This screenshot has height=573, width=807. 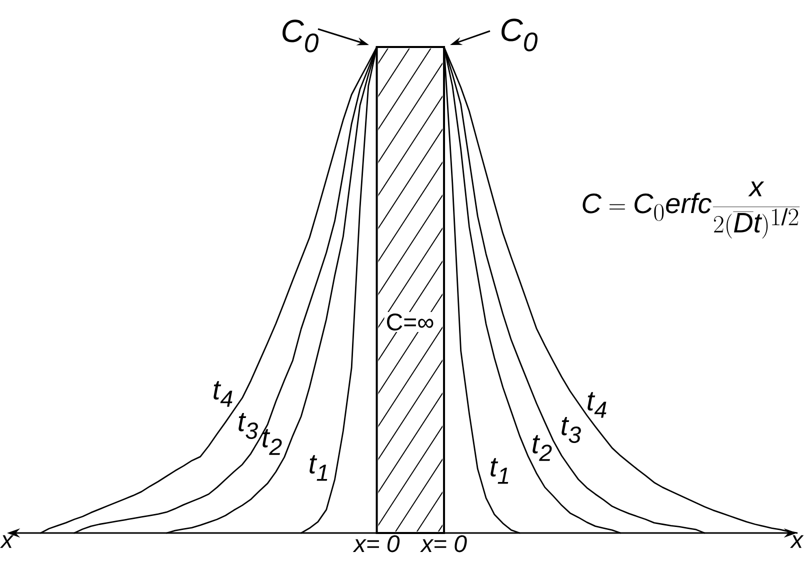 What do you see at coordinates (499, 471) in the screenshot?
I see `text: t$_{1}$` at bounding box center [499, 471].